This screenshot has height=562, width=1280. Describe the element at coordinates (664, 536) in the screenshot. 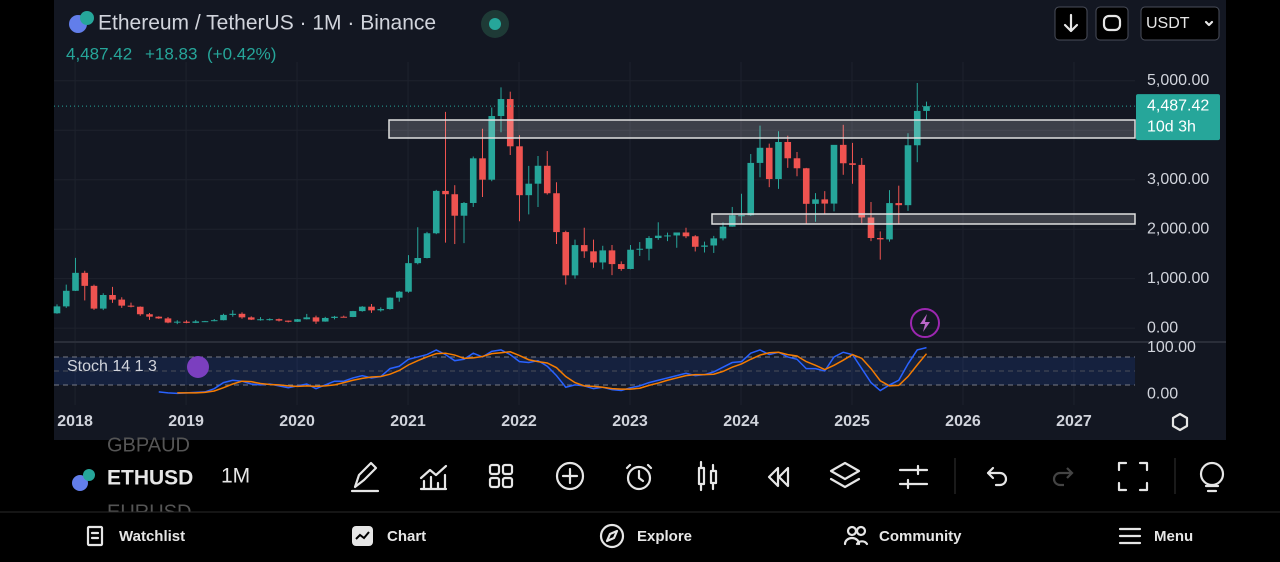

I see `nav-item: Explore` at that location.